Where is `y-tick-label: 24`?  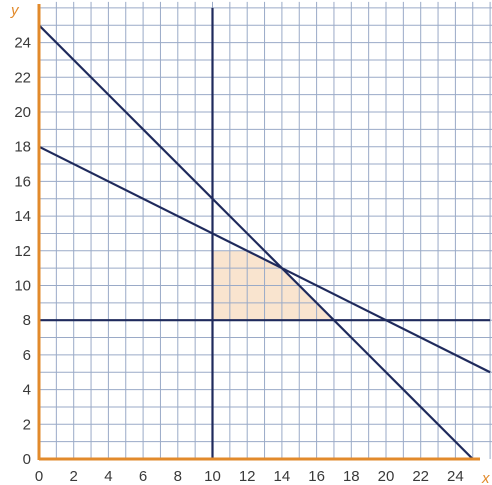
y-tick-label: 24 is located at coordinates (22, 43).